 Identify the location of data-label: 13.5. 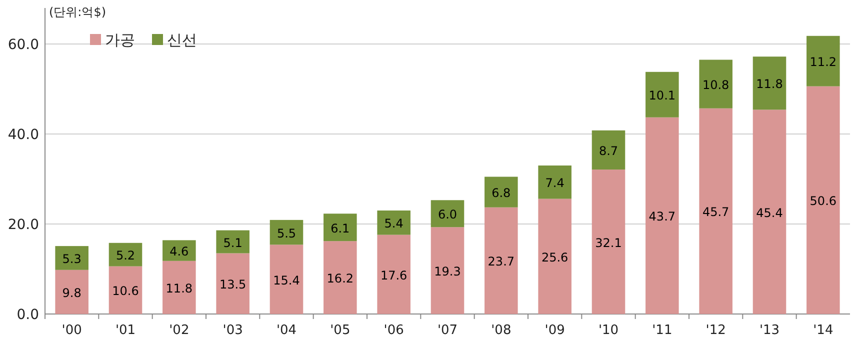
(232, 285).